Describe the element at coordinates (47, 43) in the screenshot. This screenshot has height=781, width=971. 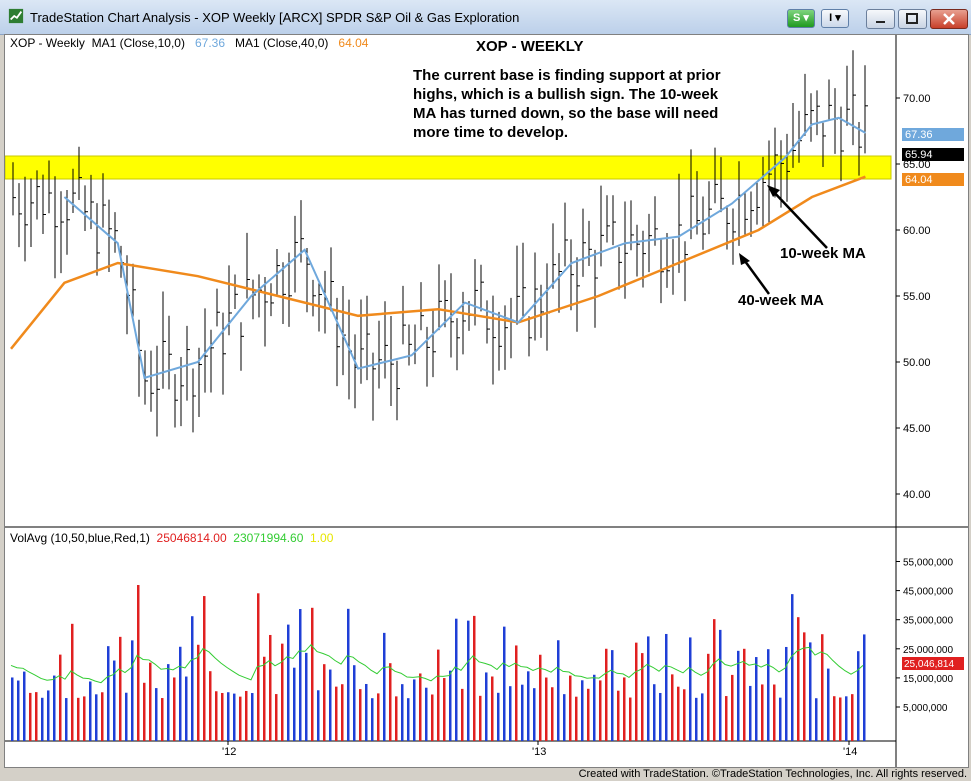
I see `symbol-label: XOP - Weekly` at that location.